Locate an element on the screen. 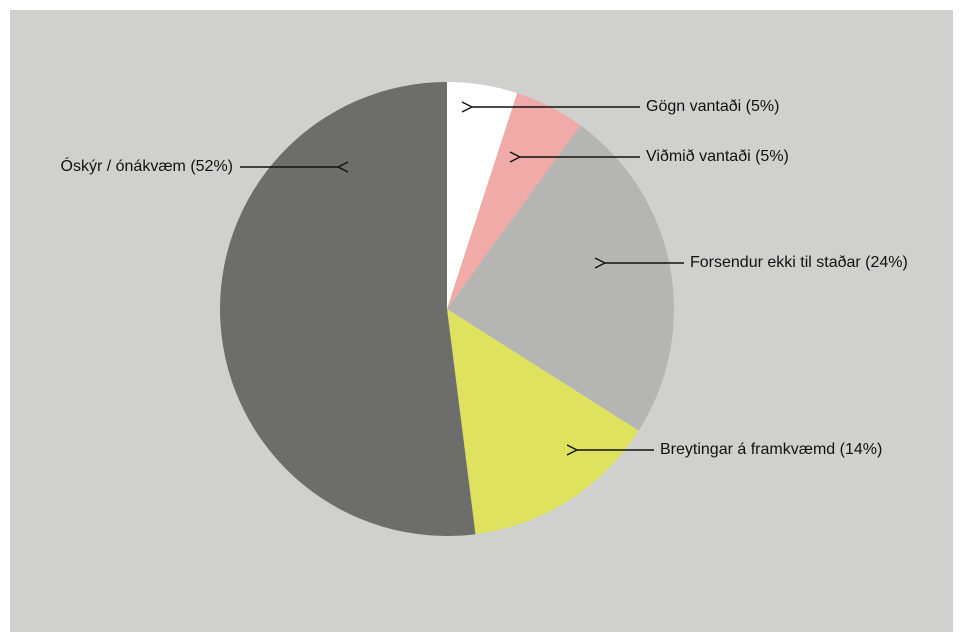  slice-label: Gögn vantaði (5%) is located at coordinates (712, 106).